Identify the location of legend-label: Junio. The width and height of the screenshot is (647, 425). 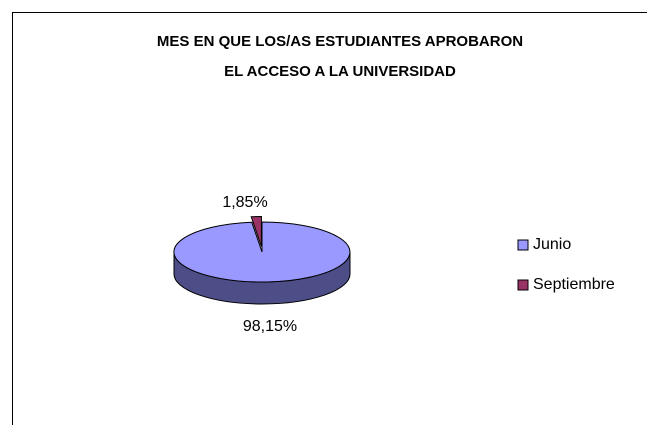
(552, 244).